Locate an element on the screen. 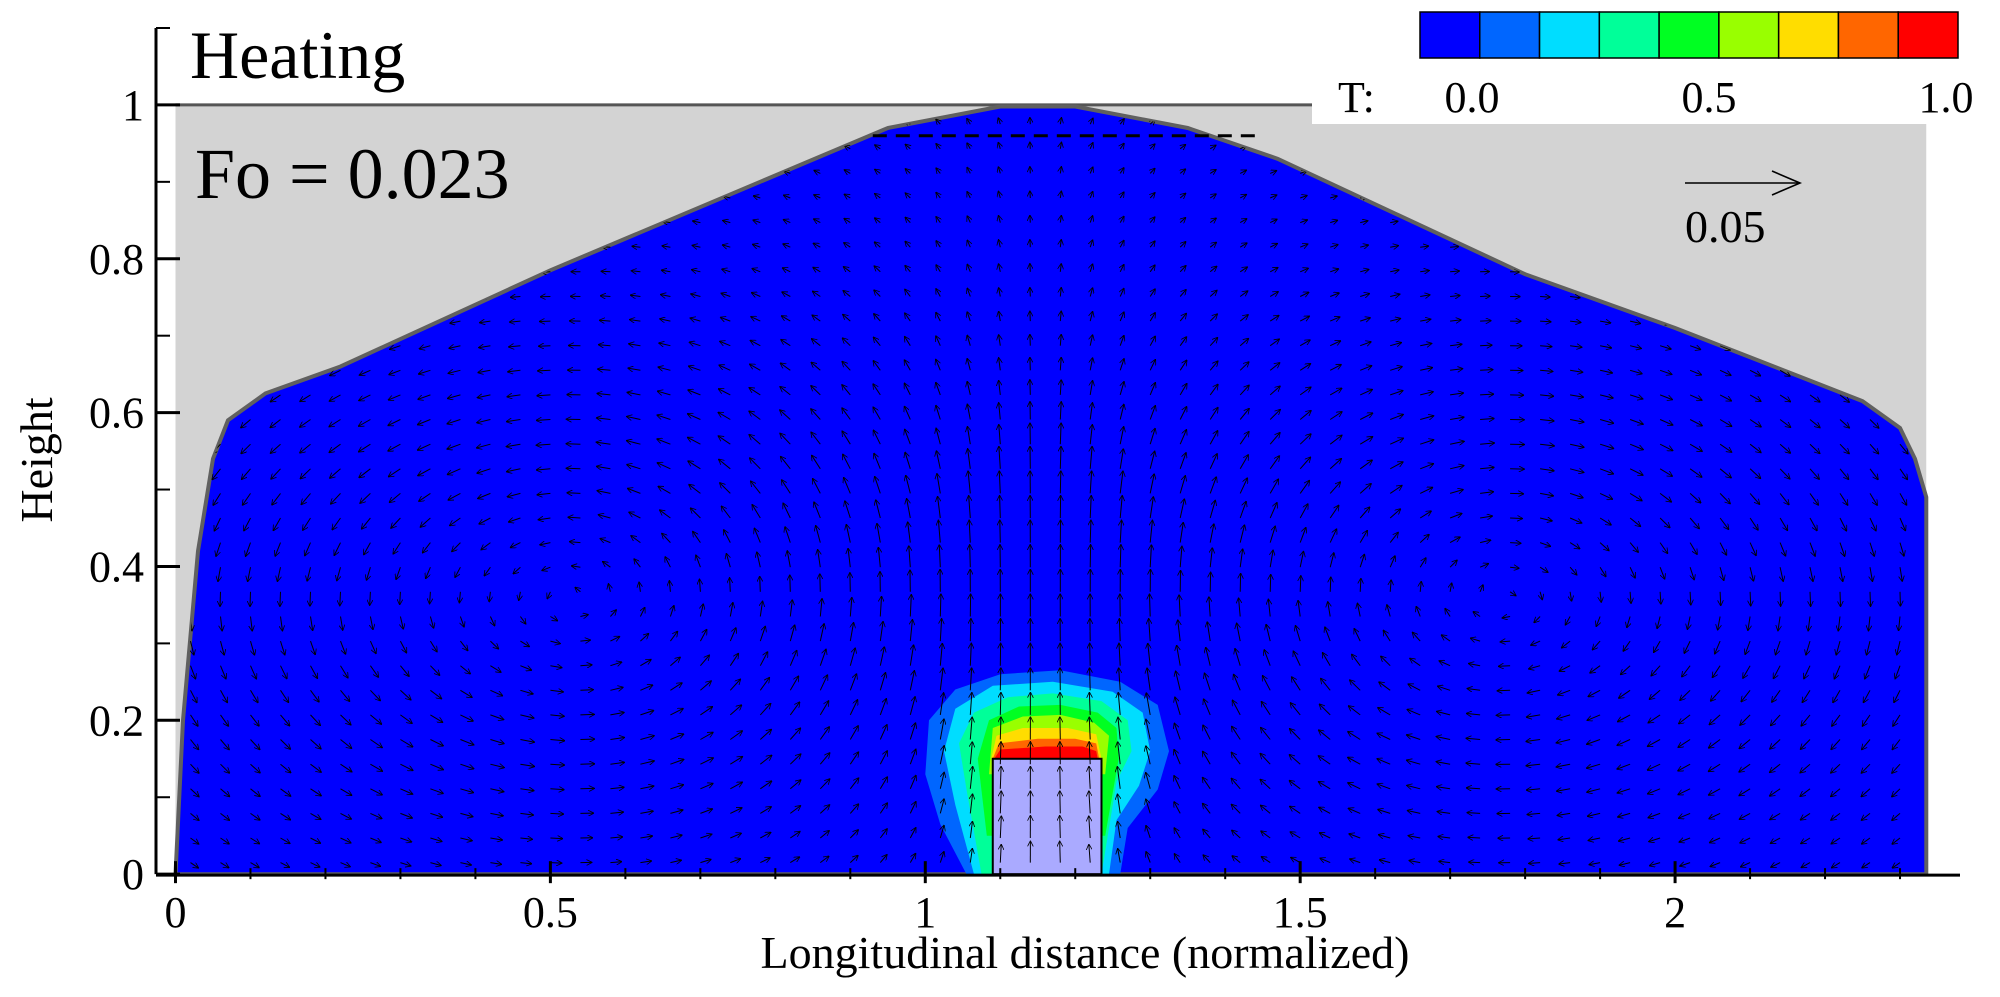 Image resolution: width=2000 pixels, height=997 pixels. colorbar-tick-label: 0.0 is located at coordinates (1472, 97).